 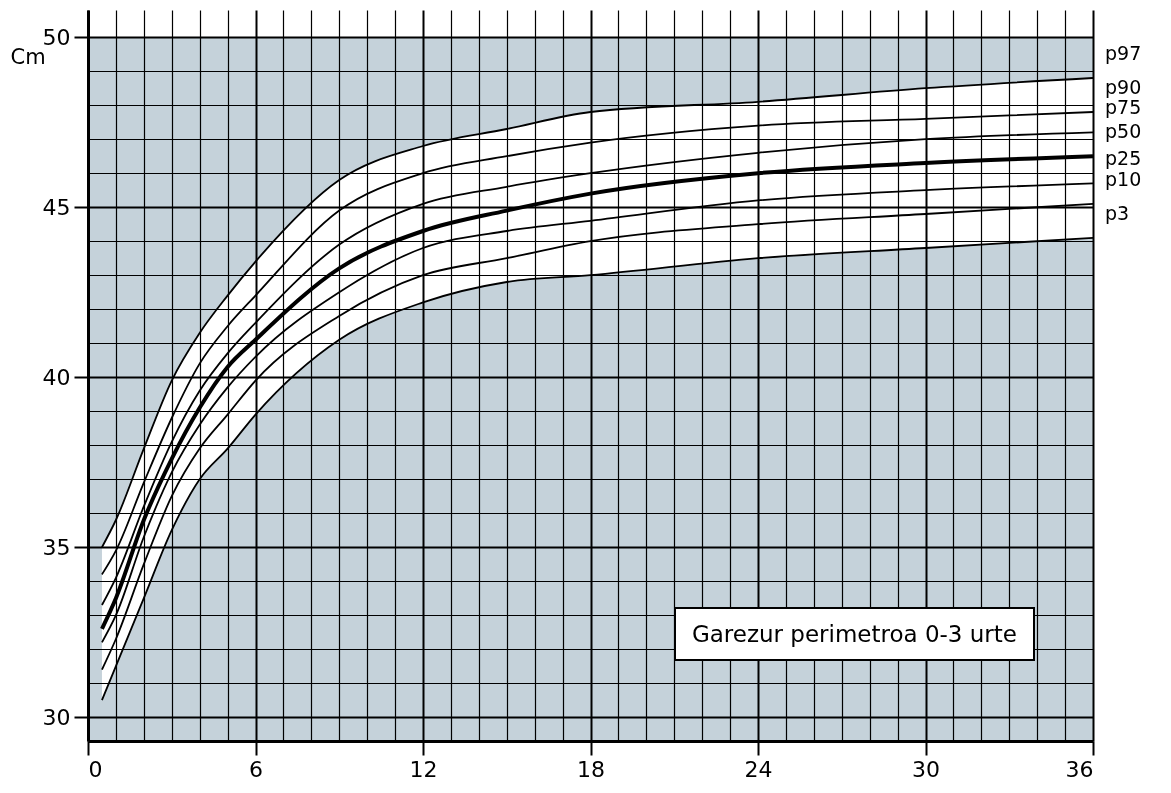 I want to click on x-tick-label: 24, so click(x=758, y=769).